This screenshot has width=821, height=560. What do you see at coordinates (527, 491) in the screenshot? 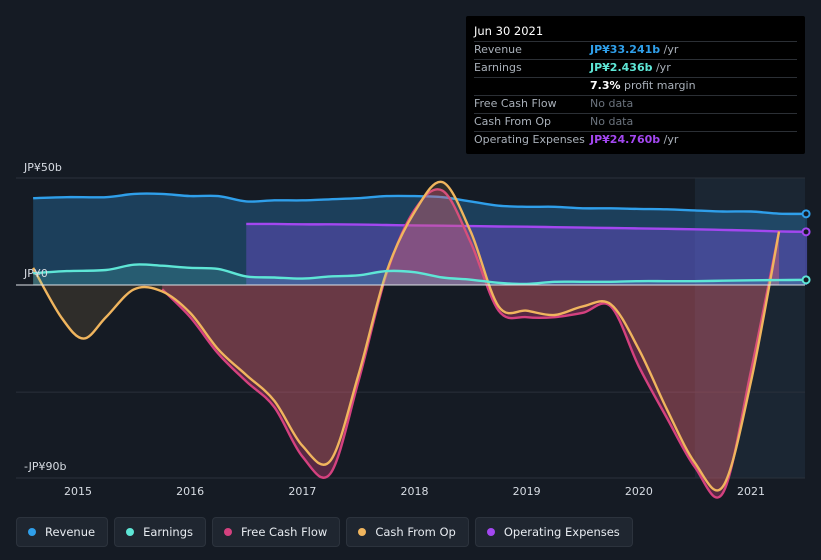
I see `x-tick-label: 2019` at bounding box center [527, 491].